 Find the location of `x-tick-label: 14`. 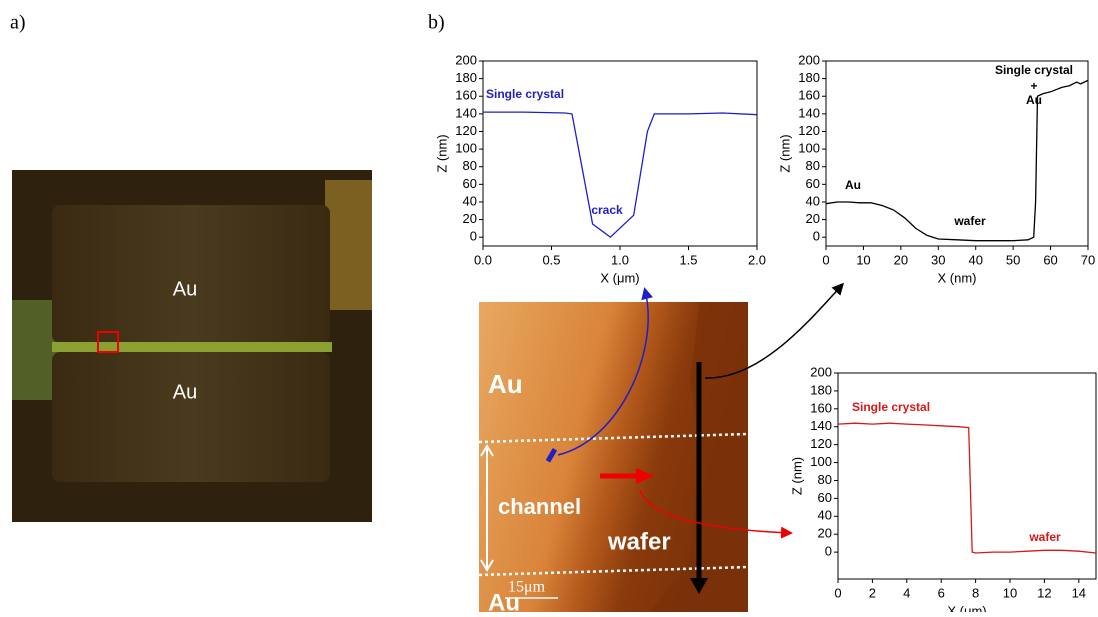

x-tick-label: 14 is located at coordinates (1079, 592).